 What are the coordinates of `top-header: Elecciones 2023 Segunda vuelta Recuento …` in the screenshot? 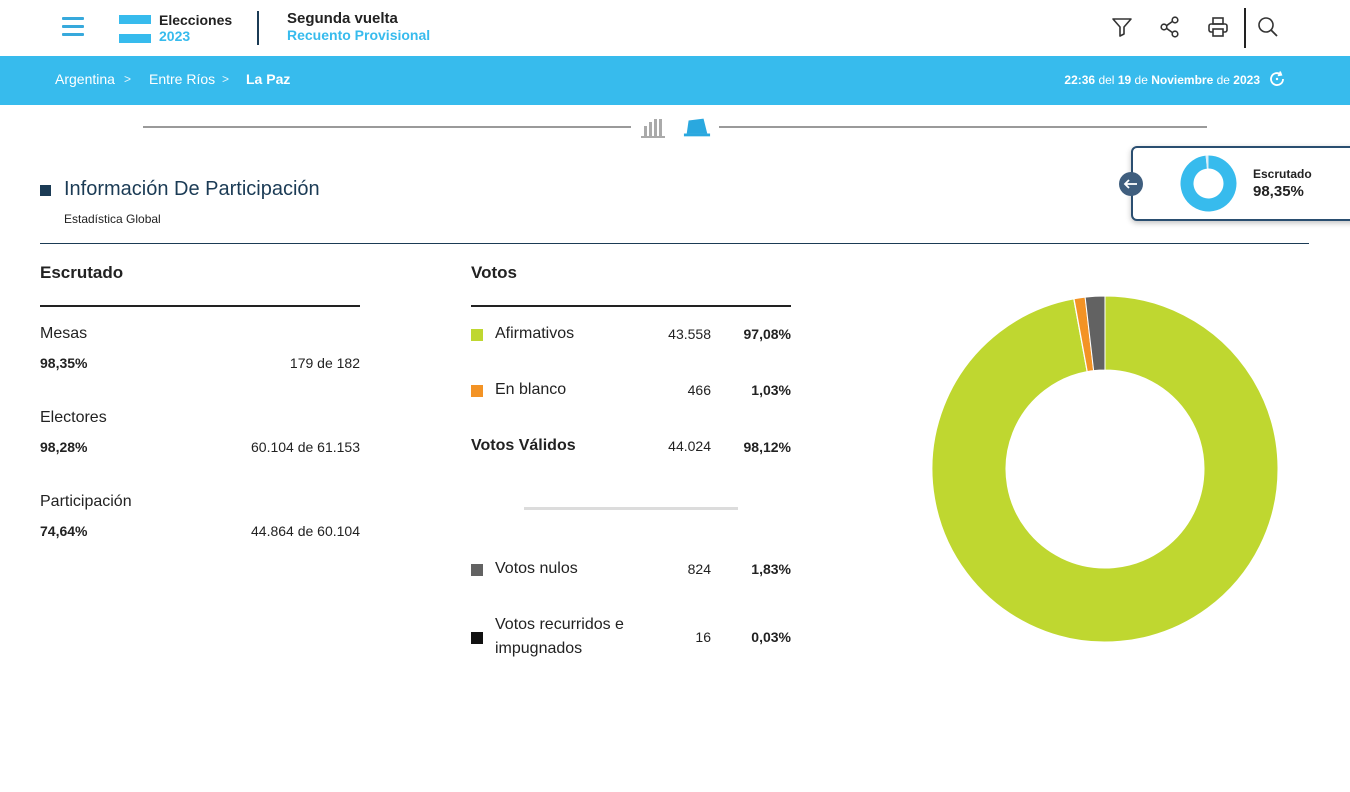 It's located at (675, 28).